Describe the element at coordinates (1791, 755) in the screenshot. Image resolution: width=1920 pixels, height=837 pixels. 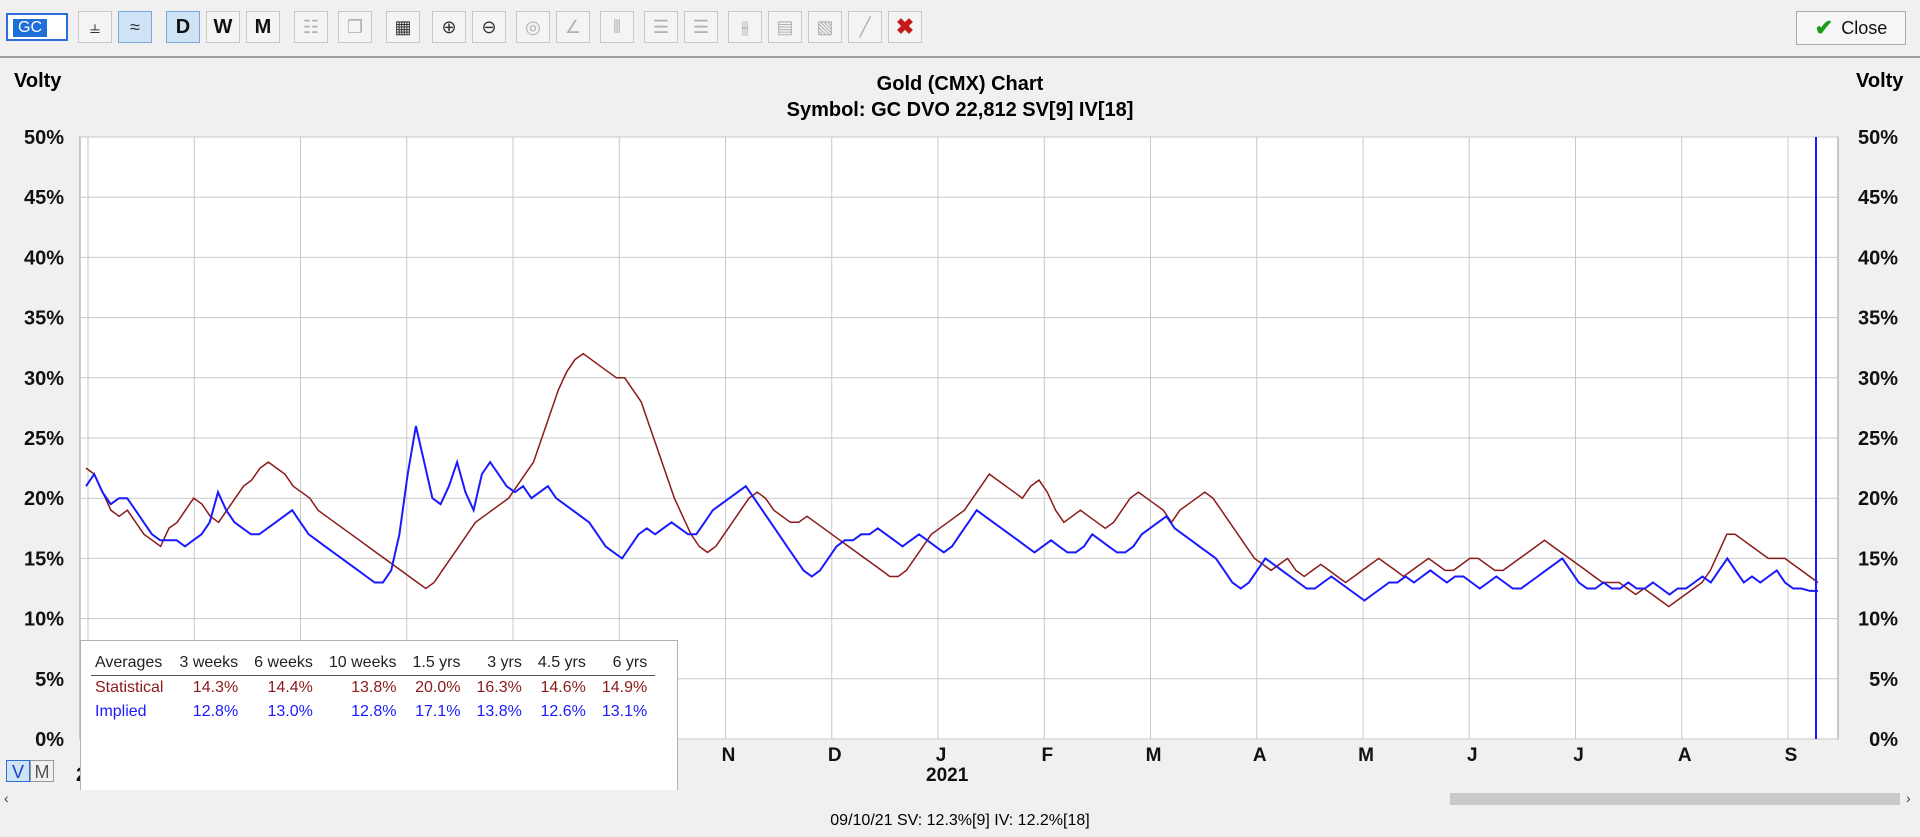
I see `x-tick-label: S` at that location.